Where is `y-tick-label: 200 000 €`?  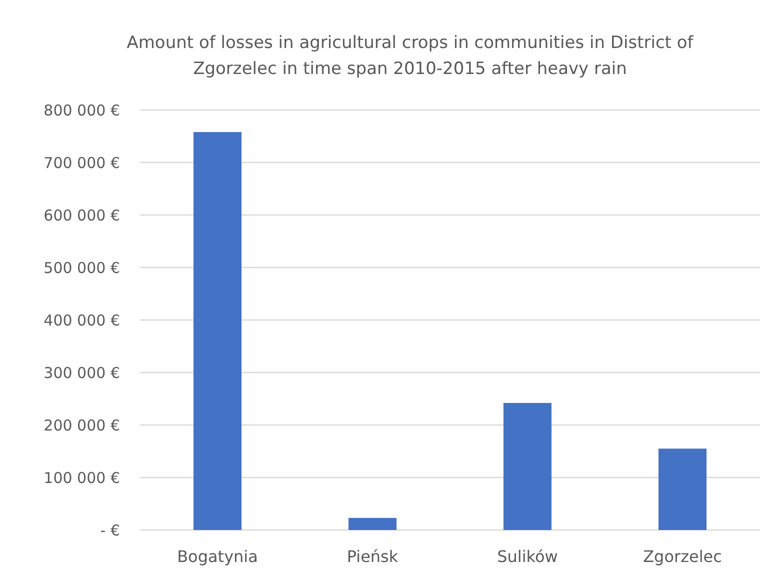 y-tick-label: 200 000 € is located at coordinates (82, 425).